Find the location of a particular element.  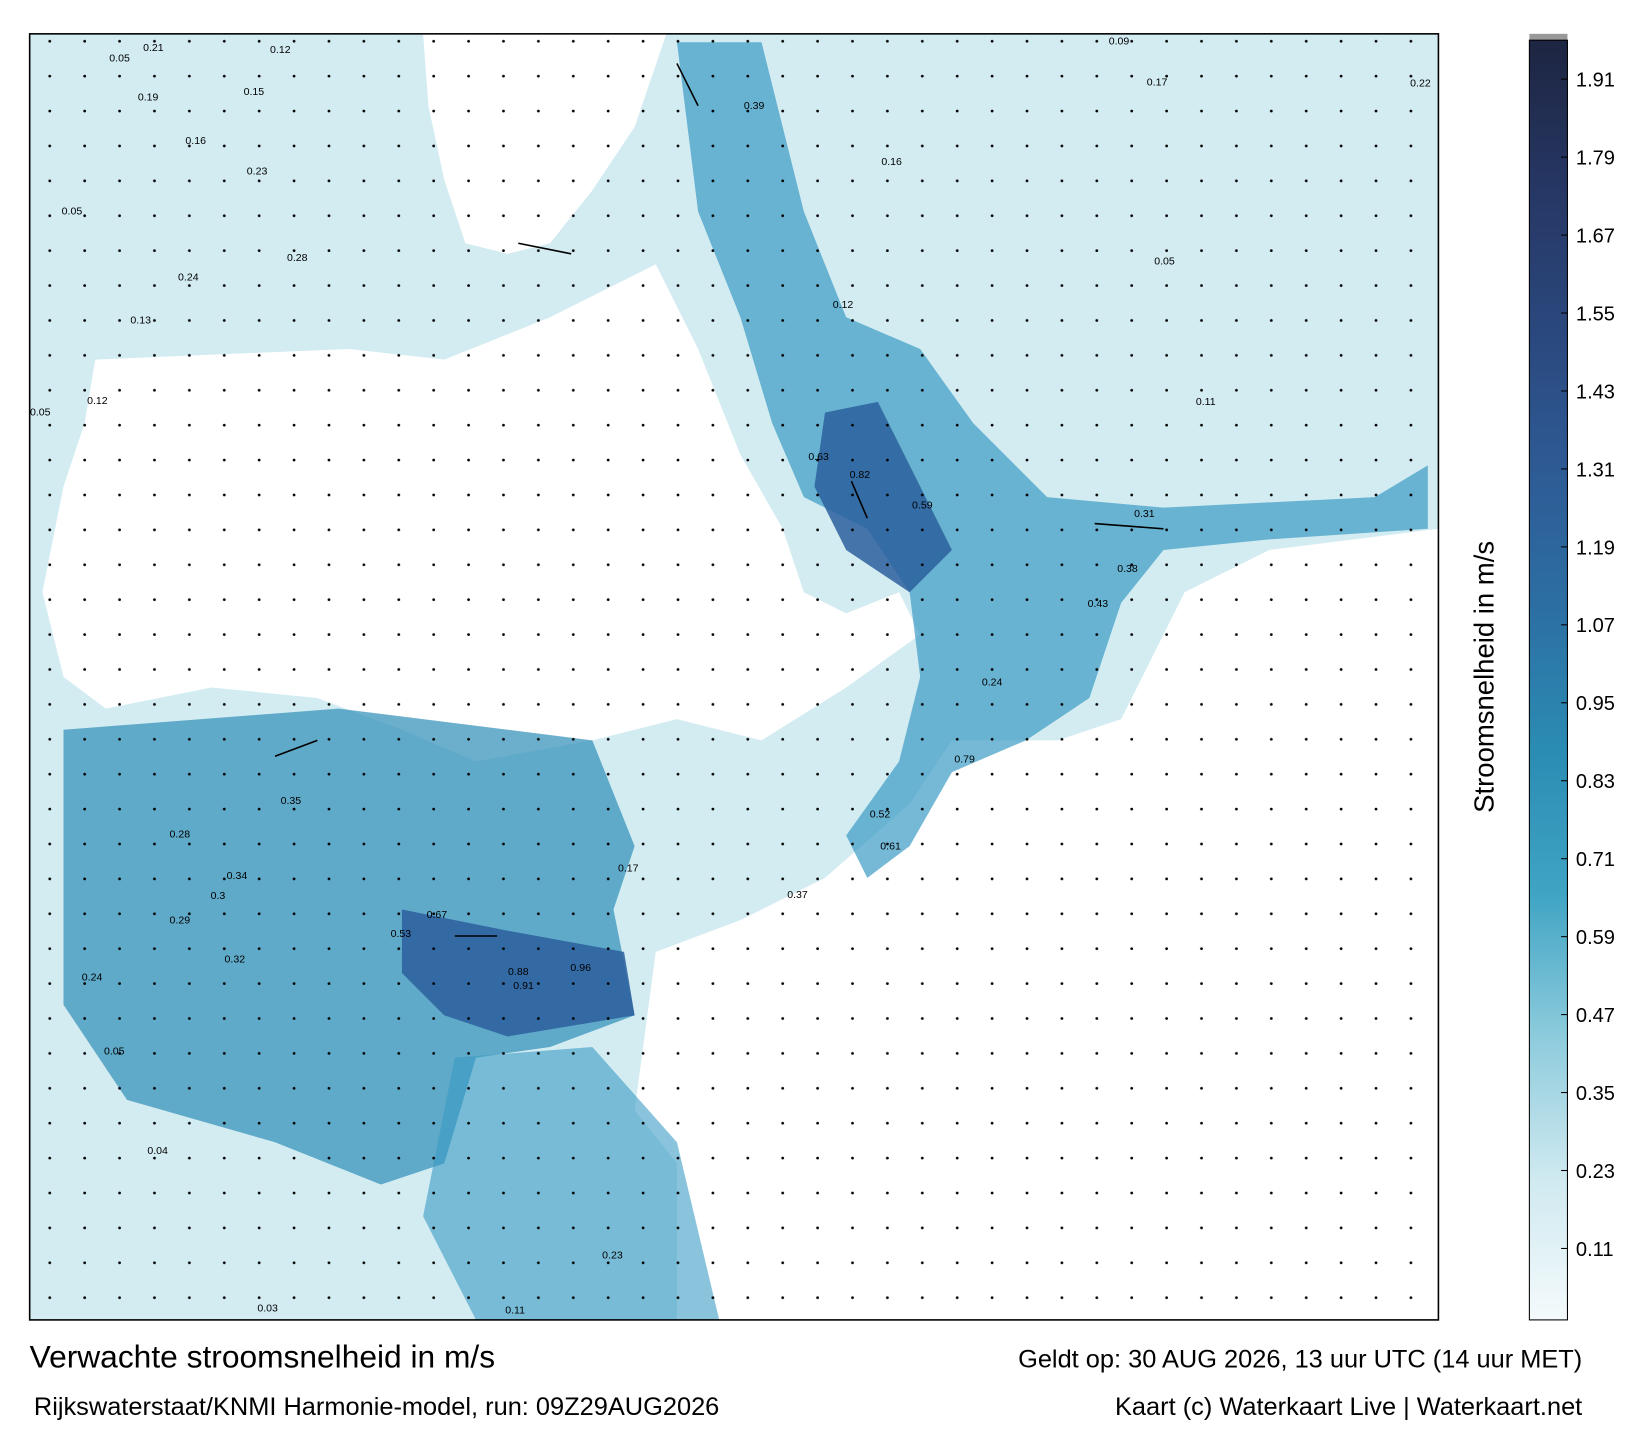

colorbar-tick-label: 1.79 is located at coordinates (1595, 159).